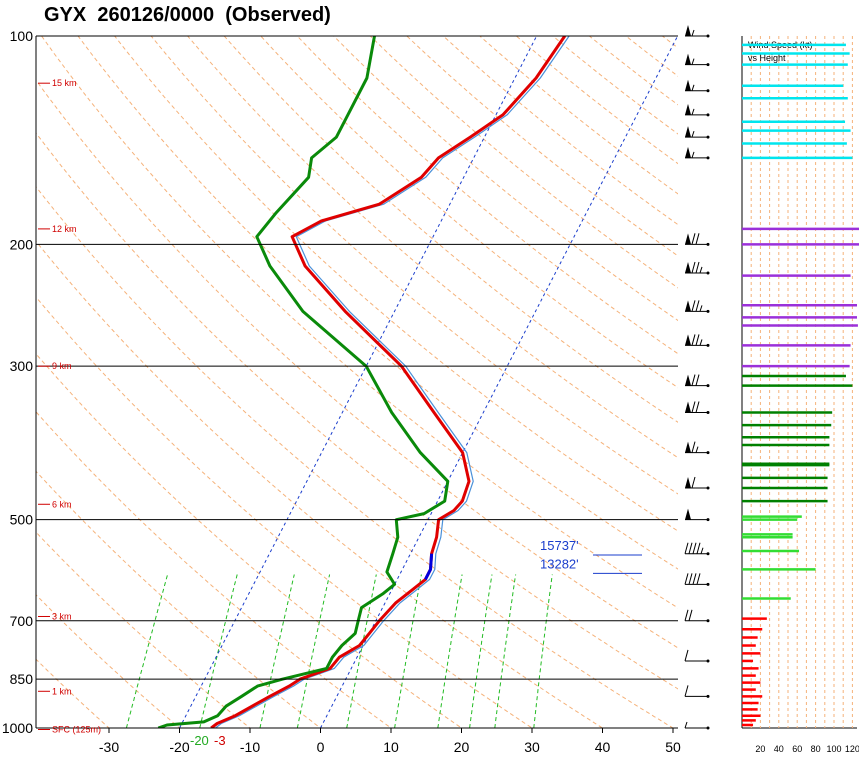 This screenshot has width=859, height=757. What do you see at coordinates (64, 83) in the screenshot?
I see `height-label: 15 km` at bounding box center [64, 83].